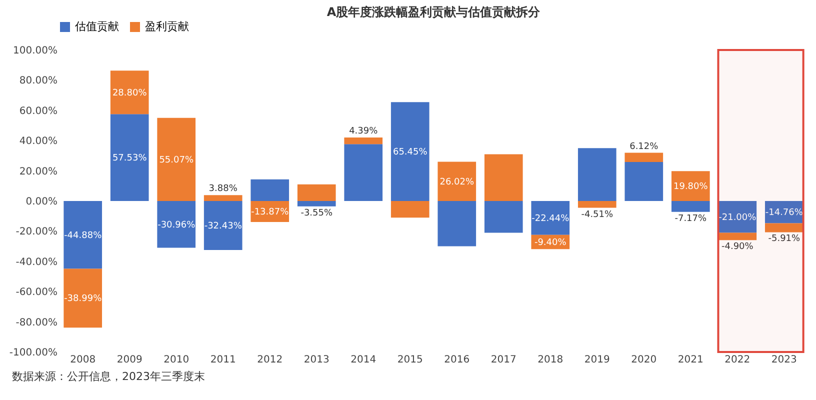 The width and height of the screenshot is (816, 400). I want to click on data-label: -21.00%, so click(737, 217).